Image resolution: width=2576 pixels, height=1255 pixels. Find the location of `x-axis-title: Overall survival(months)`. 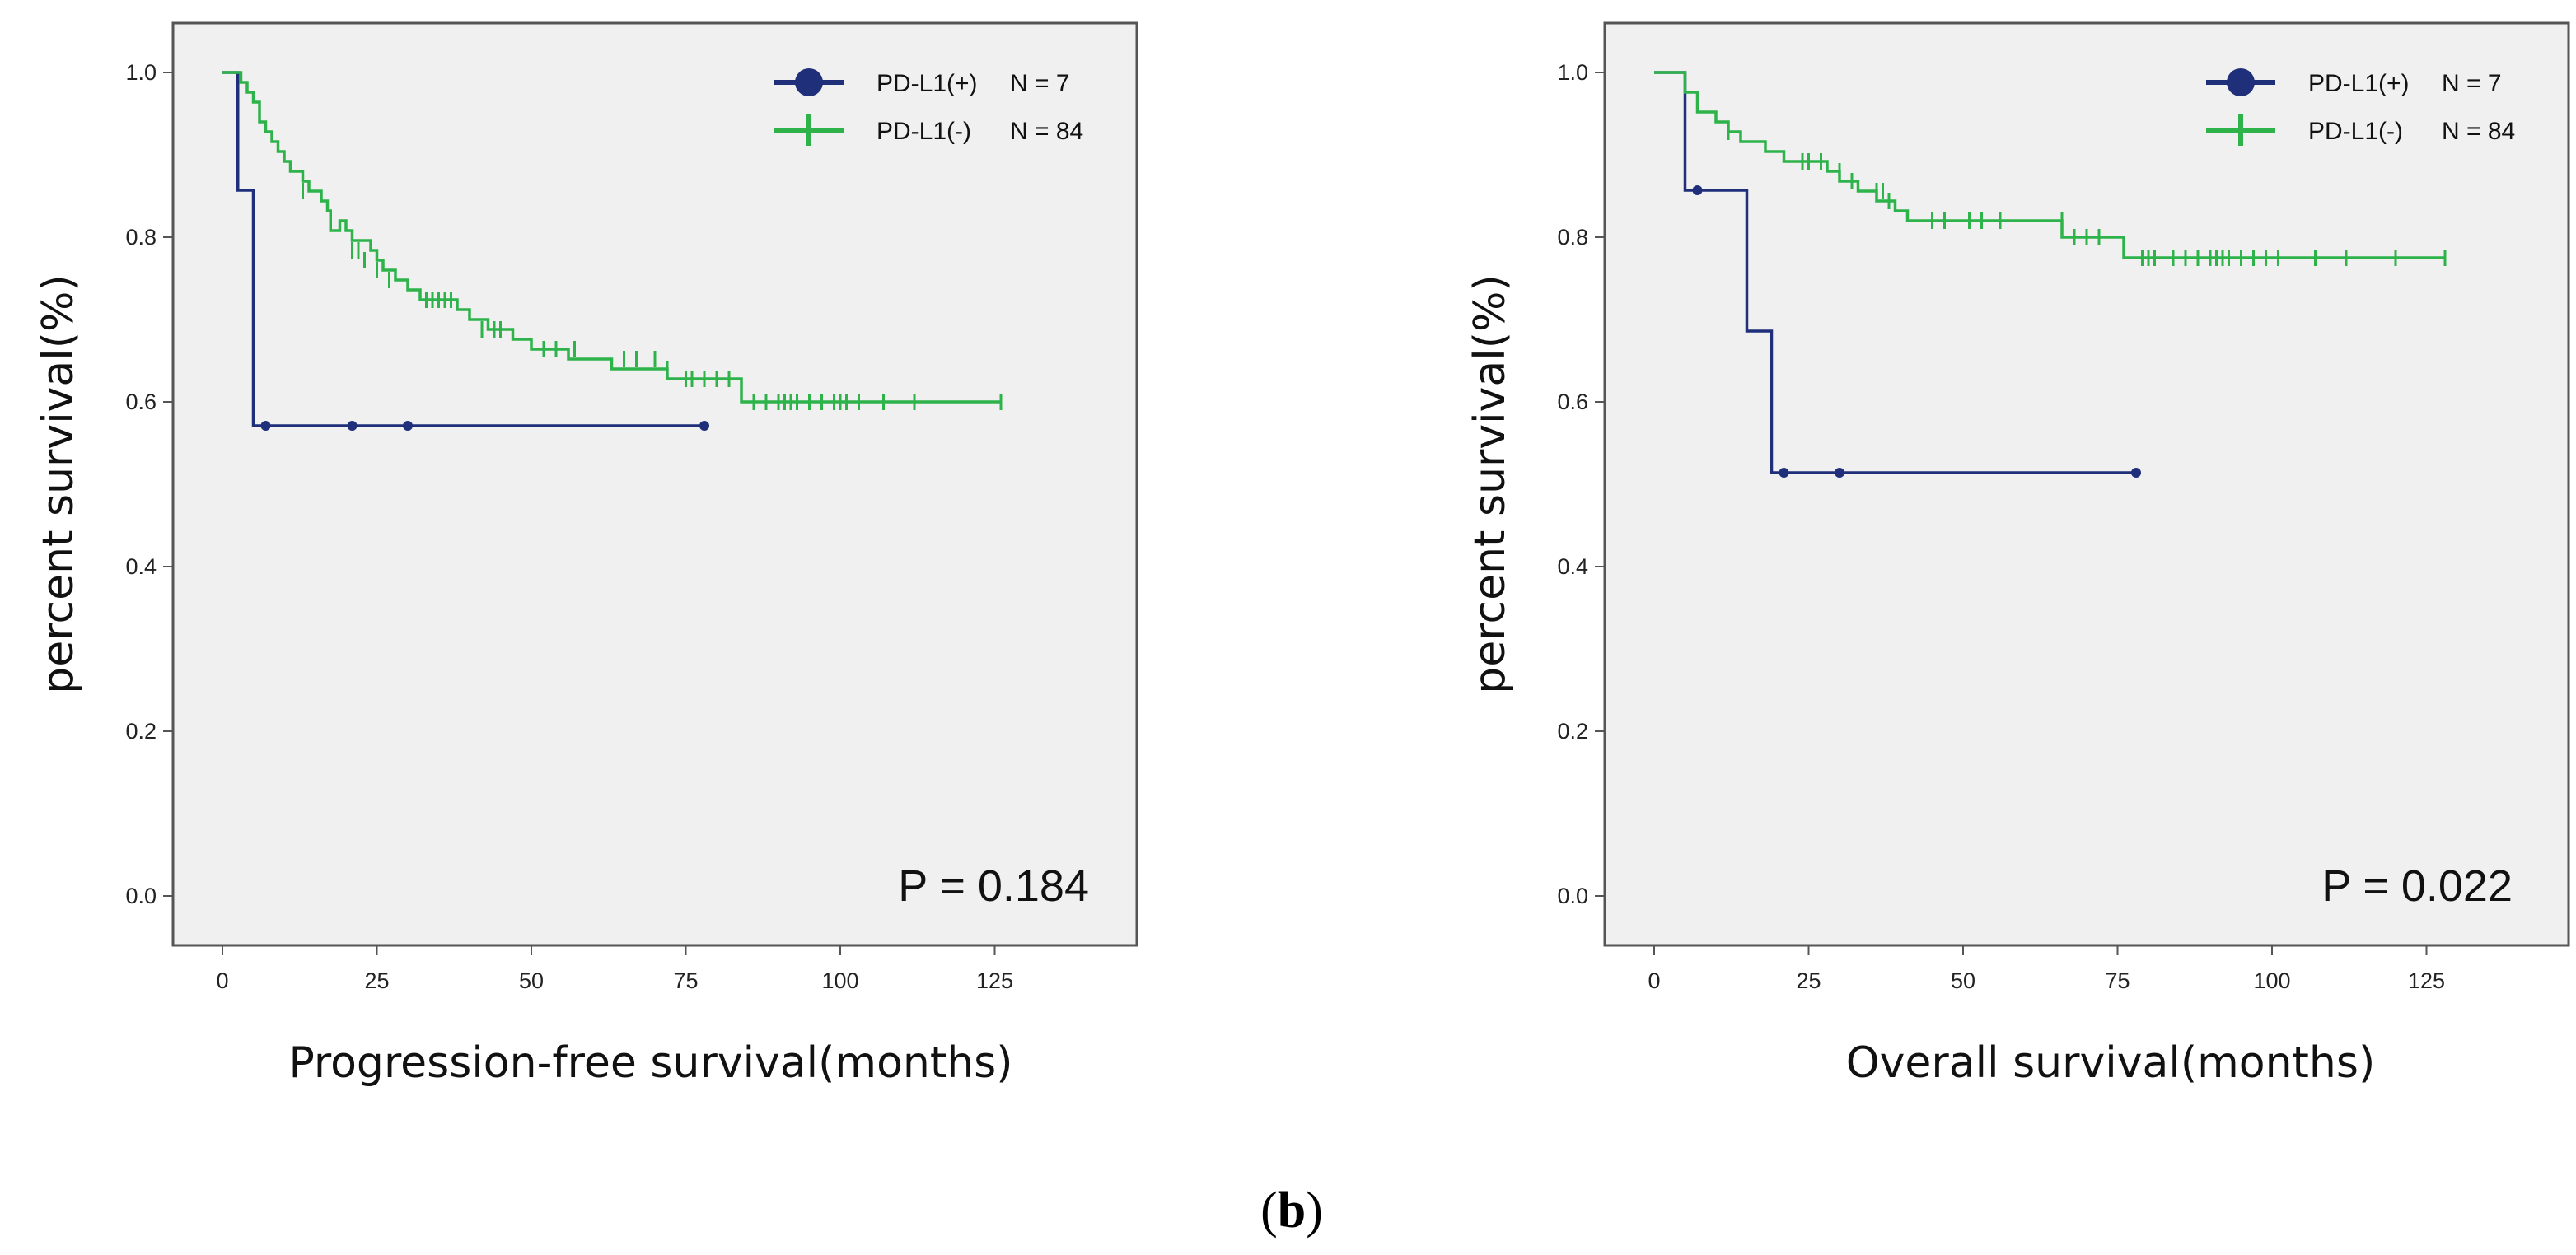

x-axis-title: Overall survival(months) is located at coordinates (2111, 1063).